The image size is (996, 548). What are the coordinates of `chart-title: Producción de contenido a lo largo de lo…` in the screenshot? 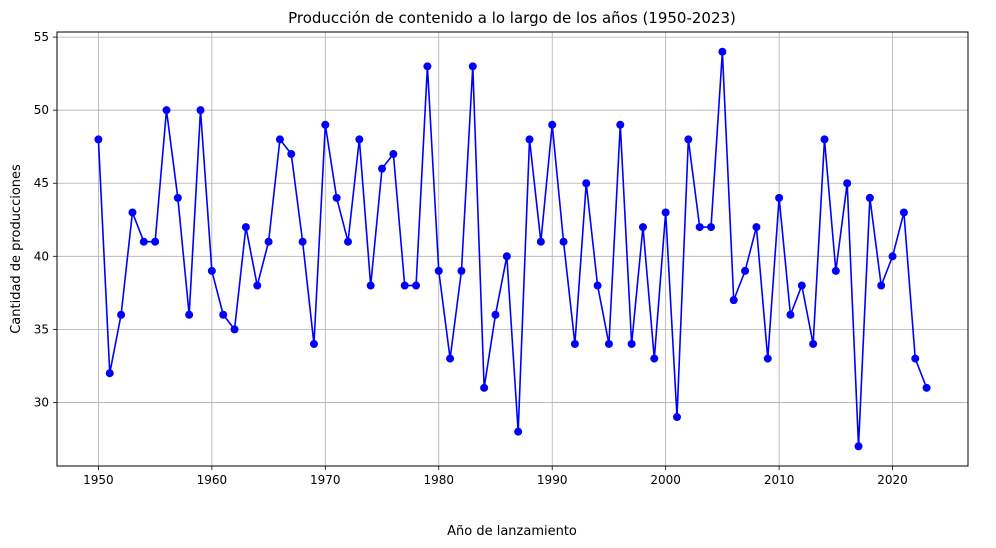 It's located at (512, 18).